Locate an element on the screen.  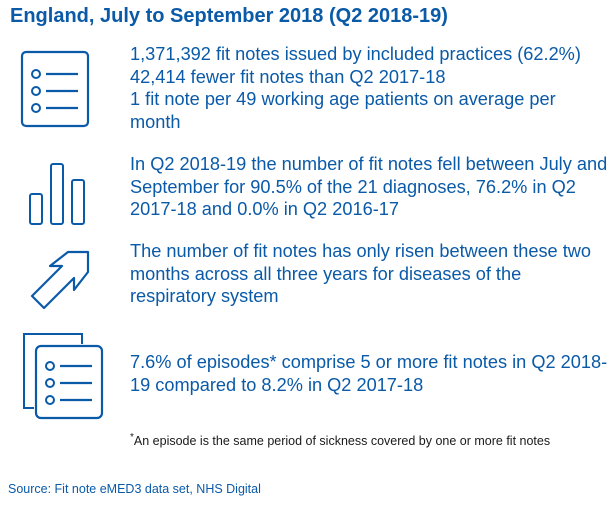
bar-chart-icon is located at coordinates (57, 194).